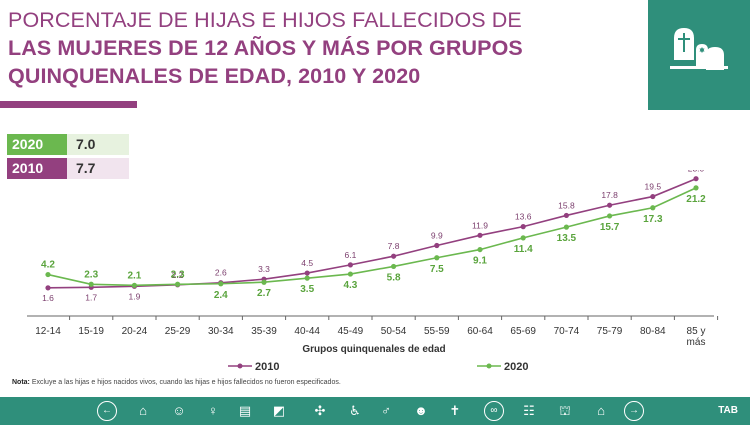  Describe the element at coordinates (523, 331) in the screenshot. I see `x-tick-label: 65-69` at that location.